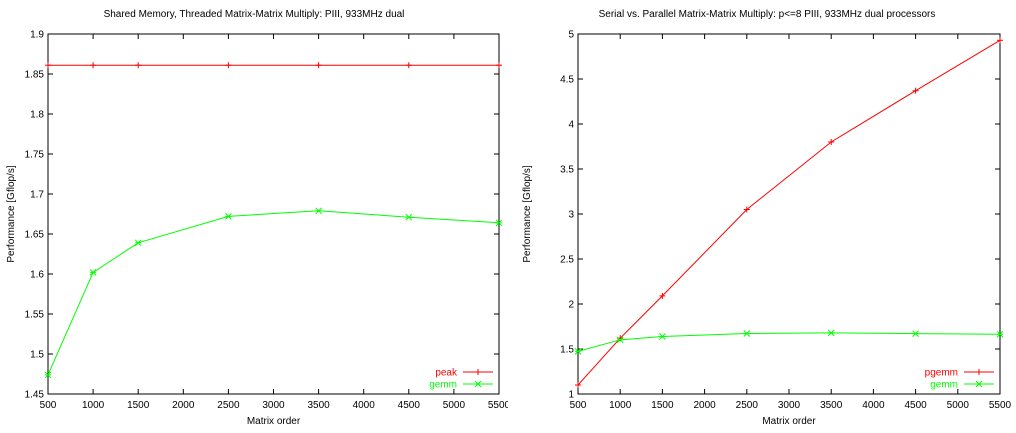  Describe the element at coordinates (789, 421) in the screenshot. I see `right-xaxis-label: Matrix order` at that location.